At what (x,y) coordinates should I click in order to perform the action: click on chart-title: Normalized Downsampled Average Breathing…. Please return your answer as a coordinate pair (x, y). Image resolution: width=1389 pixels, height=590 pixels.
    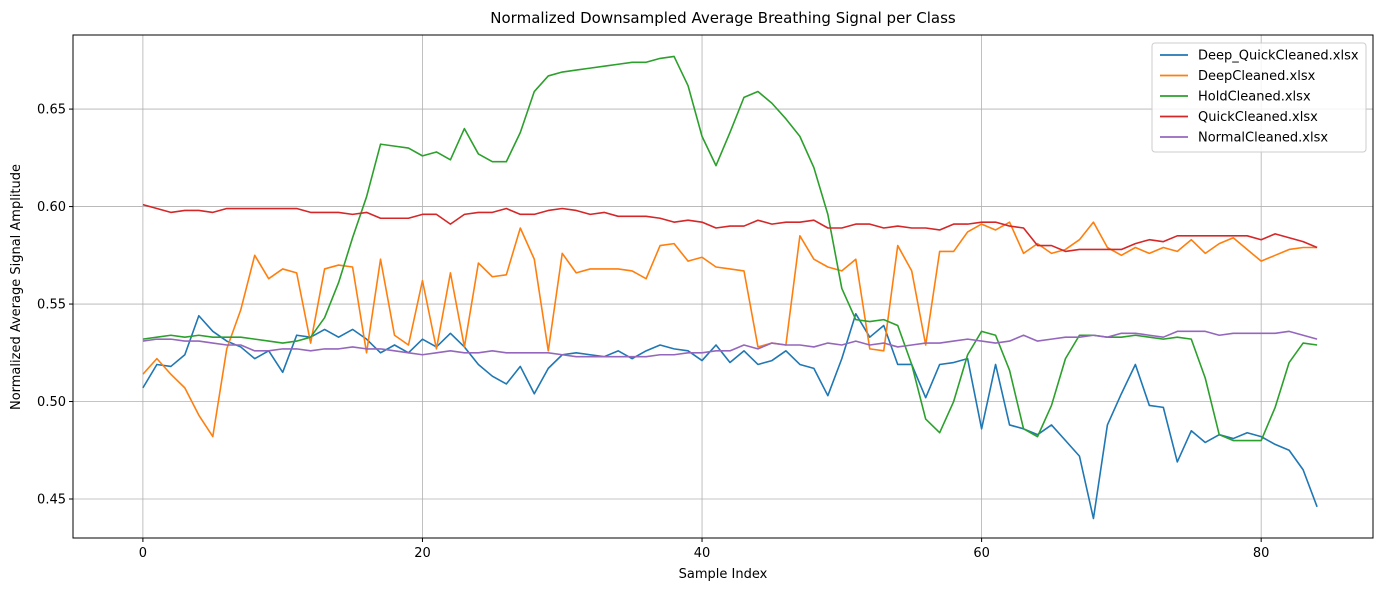
    Looking at the image, I should click on (723, 18).